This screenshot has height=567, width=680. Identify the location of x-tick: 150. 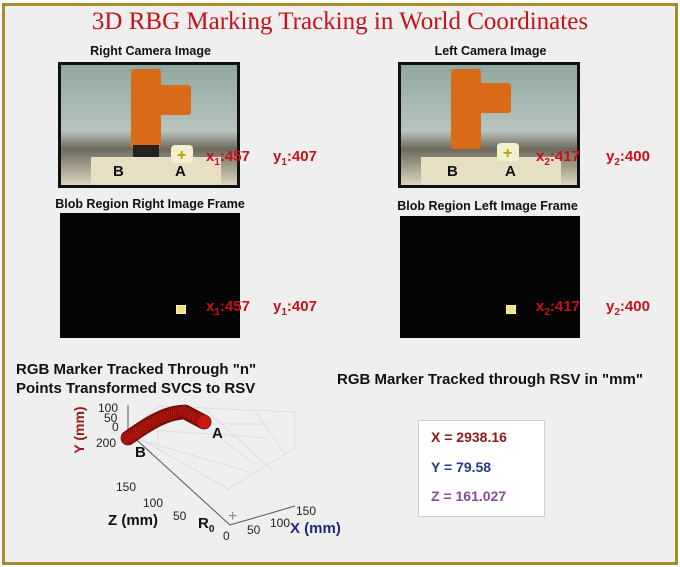
(306, 511).